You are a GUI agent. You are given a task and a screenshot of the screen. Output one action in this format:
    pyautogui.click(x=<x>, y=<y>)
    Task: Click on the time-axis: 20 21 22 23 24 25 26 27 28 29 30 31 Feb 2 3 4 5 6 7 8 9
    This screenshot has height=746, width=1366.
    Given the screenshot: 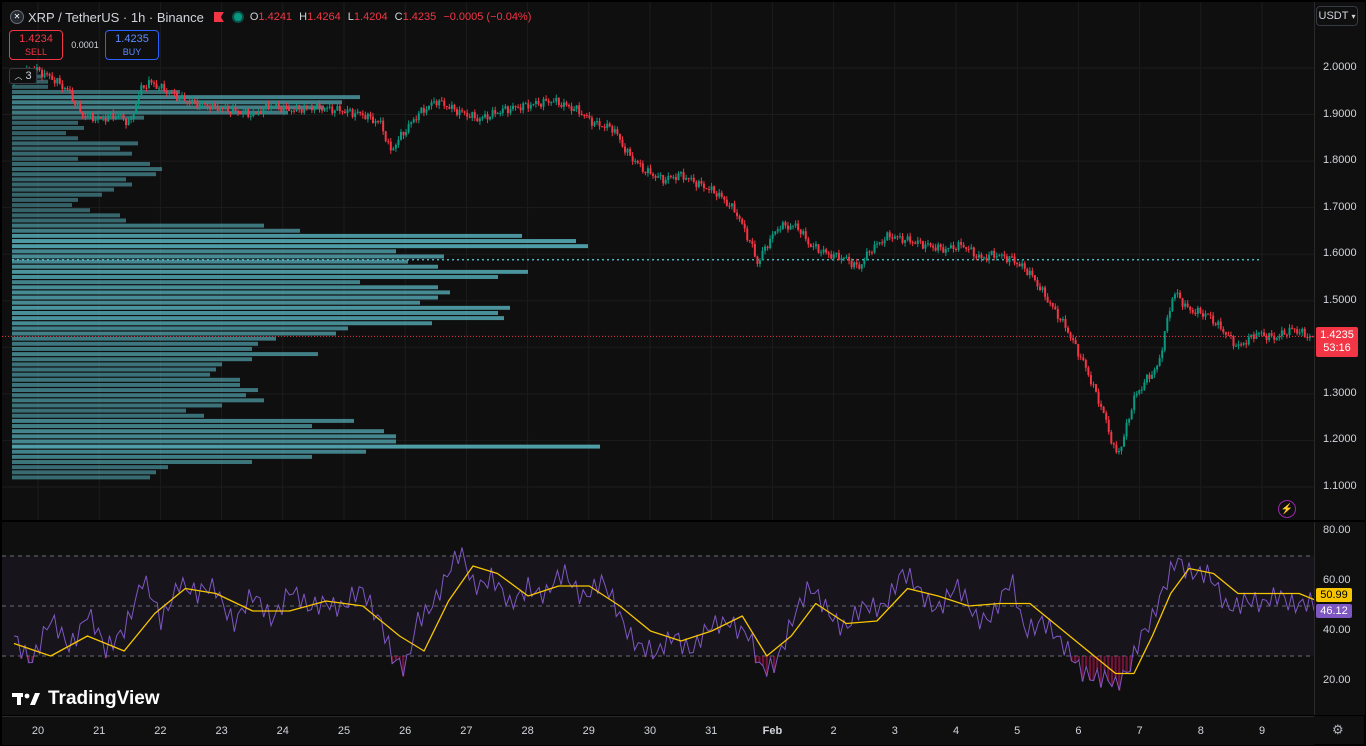 What is the action you would take?
    pyautogui.click(x=658, y=730)
    